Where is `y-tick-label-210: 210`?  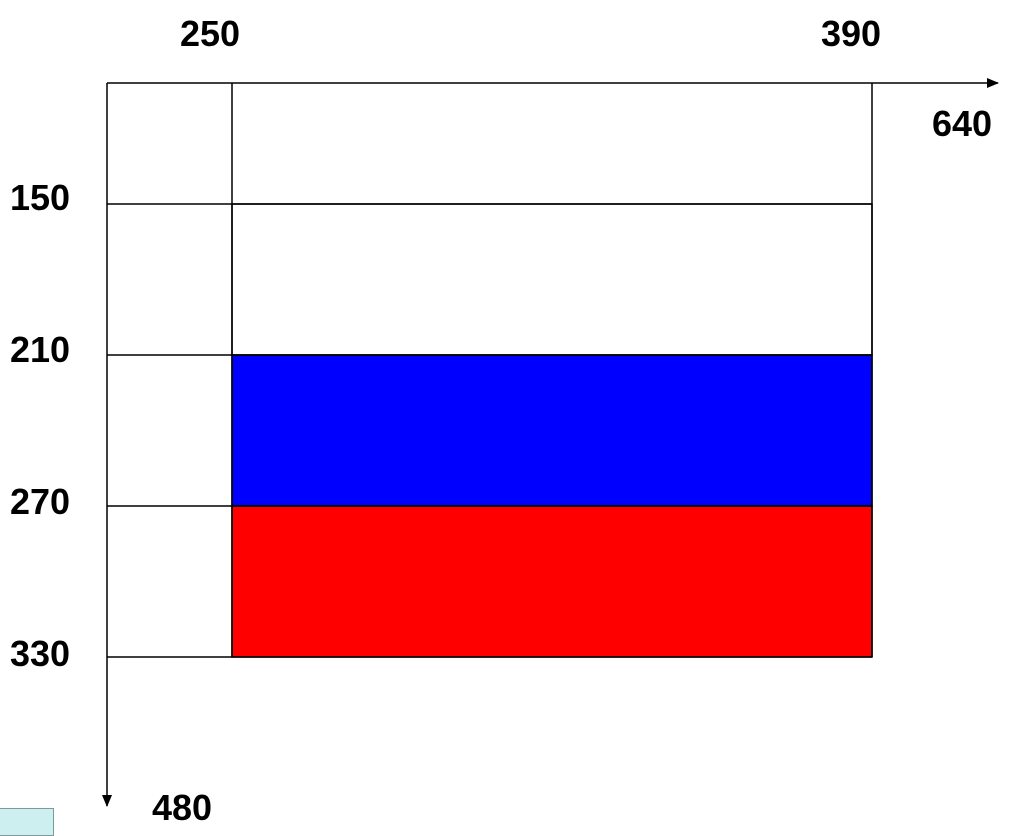
y-tick-label-210: 210 is located at coordinates (40, 349).